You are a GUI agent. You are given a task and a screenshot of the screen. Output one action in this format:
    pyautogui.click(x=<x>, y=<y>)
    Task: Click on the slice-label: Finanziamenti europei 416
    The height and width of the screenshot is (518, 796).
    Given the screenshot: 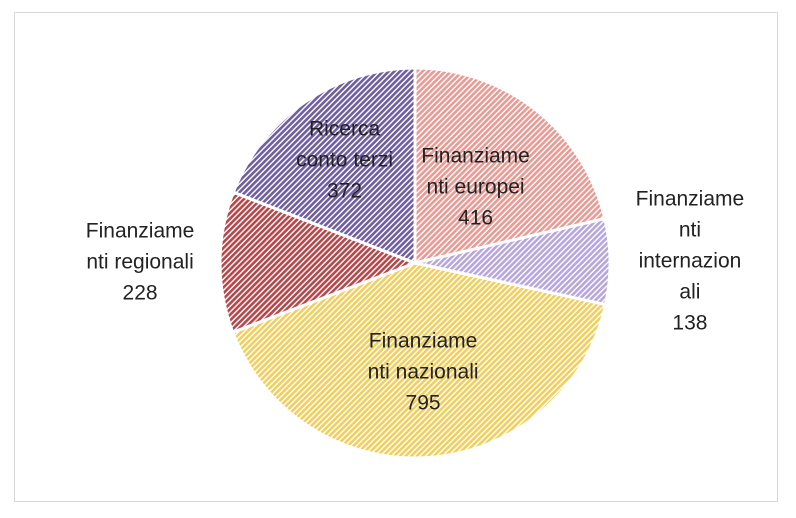 What is the action you would take?
    pyautogui.click(x=476, y=186)
    